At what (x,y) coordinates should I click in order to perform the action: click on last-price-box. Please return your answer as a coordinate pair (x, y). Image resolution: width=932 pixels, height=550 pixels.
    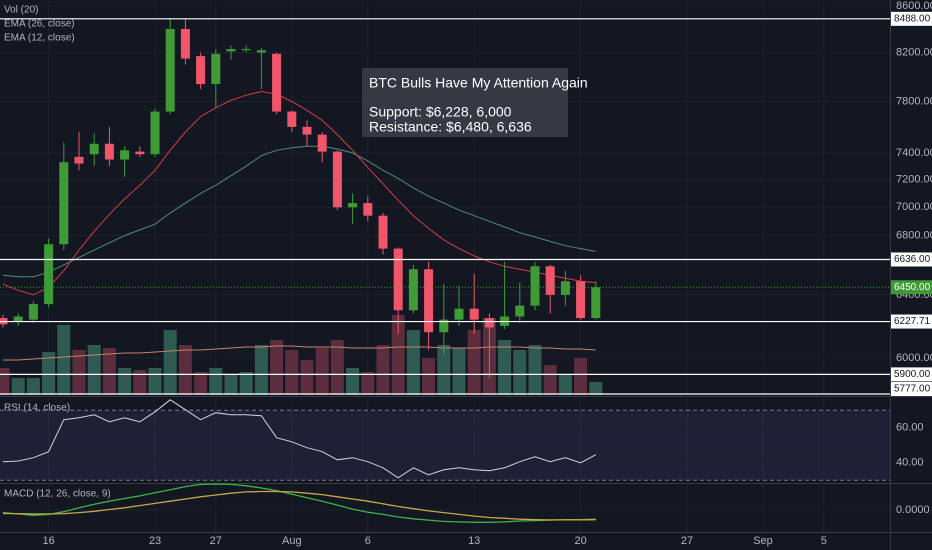
    Looking at the image, I should click on (911, 287).